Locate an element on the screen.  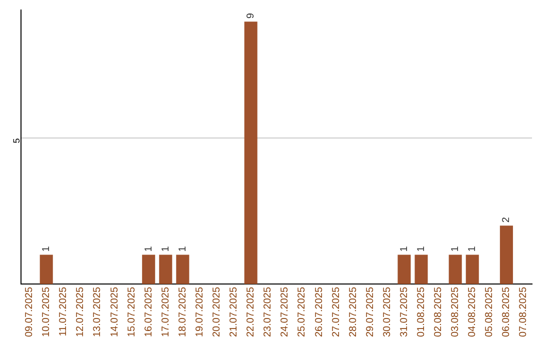
x-tick-label: 19.07.2025 is located at coordinates (200, 312).